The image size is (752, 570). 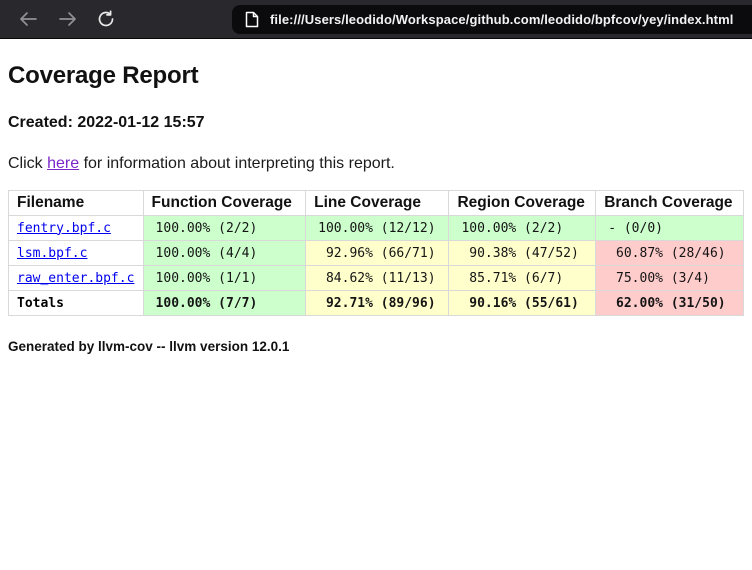 I want to click on page-title: Coverage Report, so click(x=103, y=75).